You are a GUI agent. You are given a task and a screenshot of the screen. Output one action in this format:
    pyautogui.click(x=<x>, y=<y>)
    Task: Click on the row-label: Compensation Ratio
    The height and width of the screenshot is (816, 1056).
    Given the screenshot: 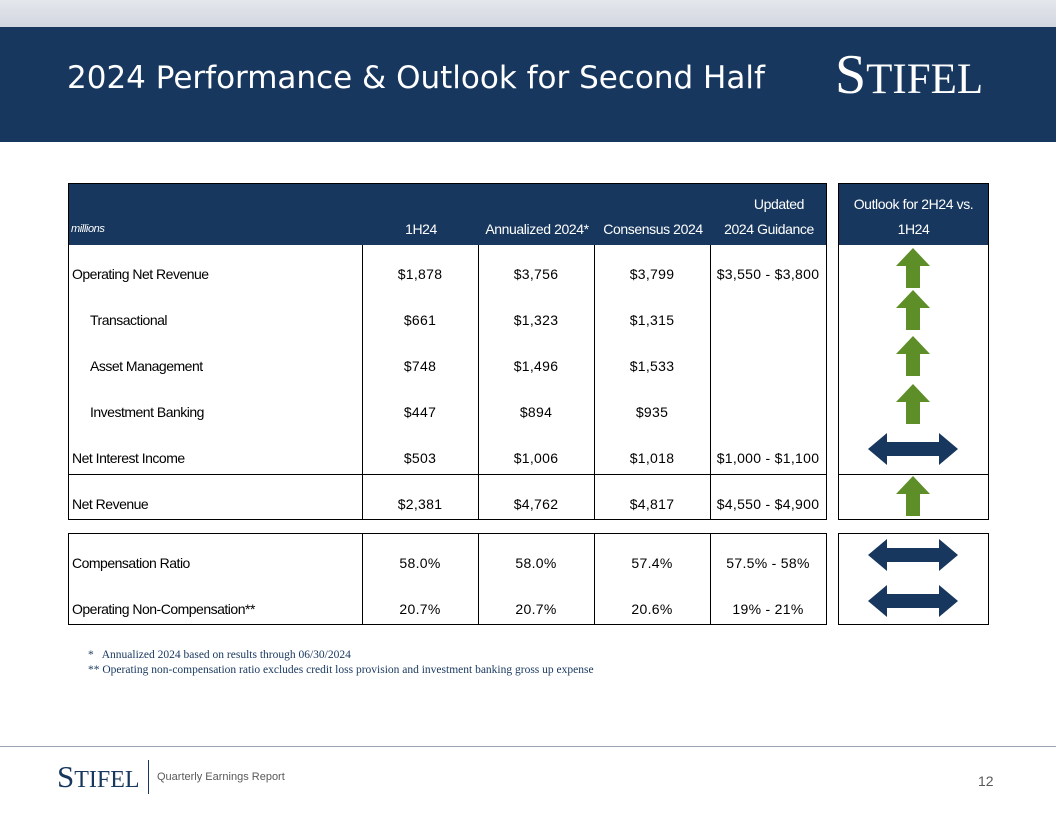 What is the action you would take?
    pyautogui.click(x=131, y=563)
    